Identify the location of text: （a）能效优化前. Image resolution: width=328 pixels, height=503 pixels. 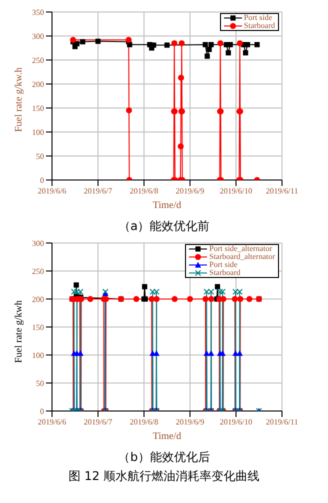
(164, 226).